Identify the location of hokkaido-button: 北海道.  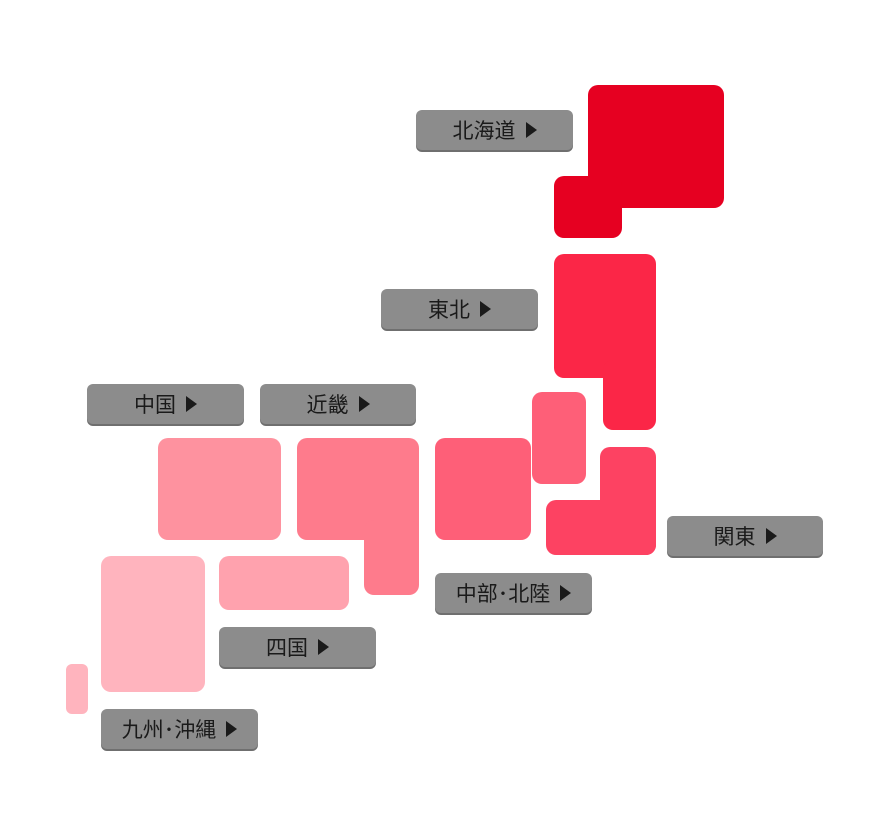
(494, 130).